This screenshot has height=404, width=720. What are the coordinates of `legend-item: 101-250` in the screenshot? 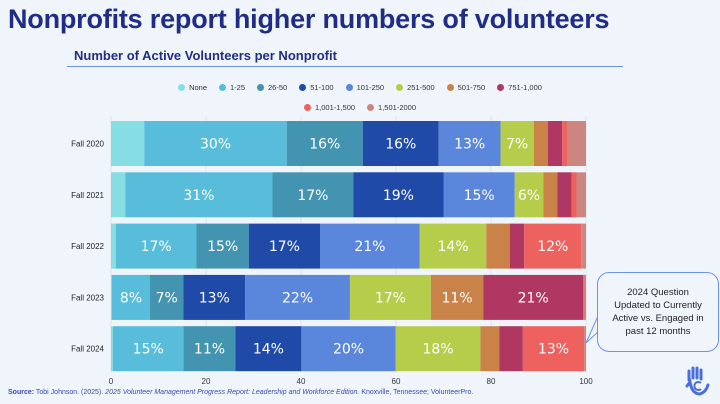 It's located at (365, 88).